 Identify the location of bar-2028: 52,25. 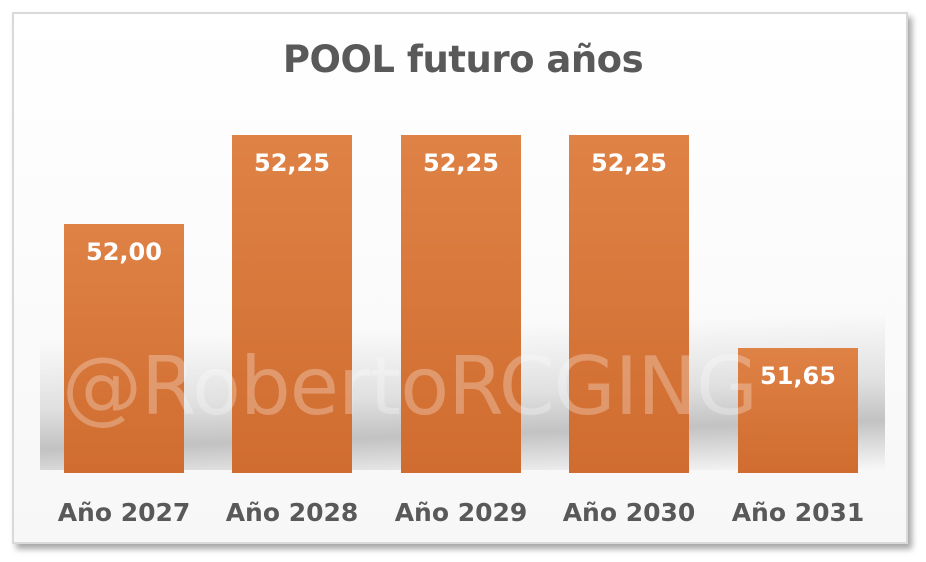
(292, 304).